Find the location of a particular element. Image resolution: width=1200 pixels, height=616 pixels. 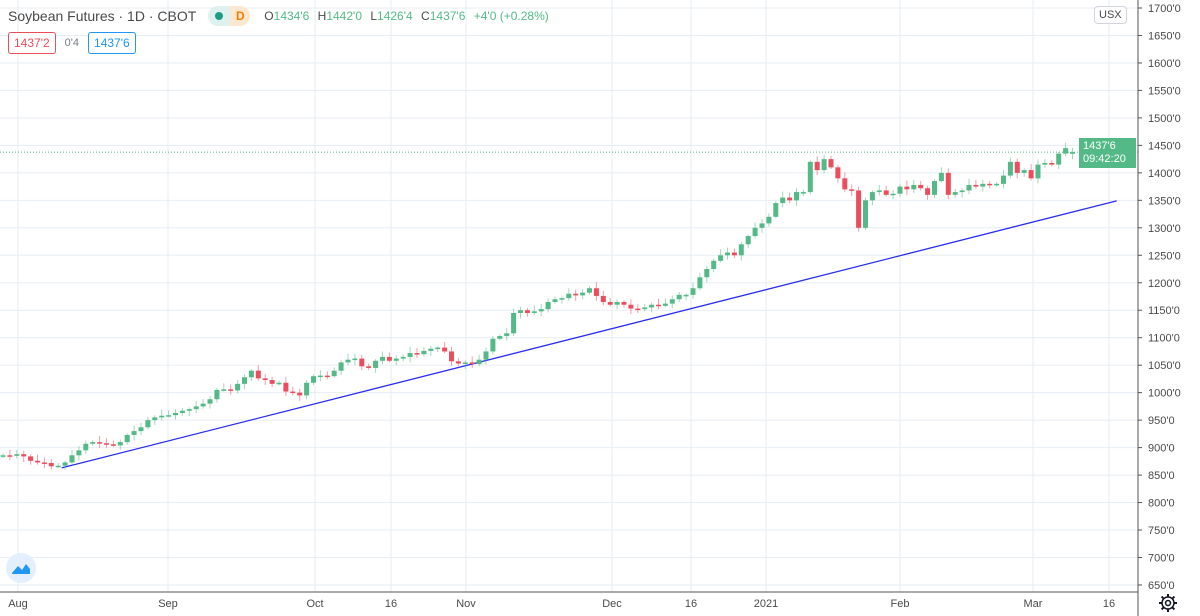

tradingview-logo-icon is located at coordinates (21, 568).